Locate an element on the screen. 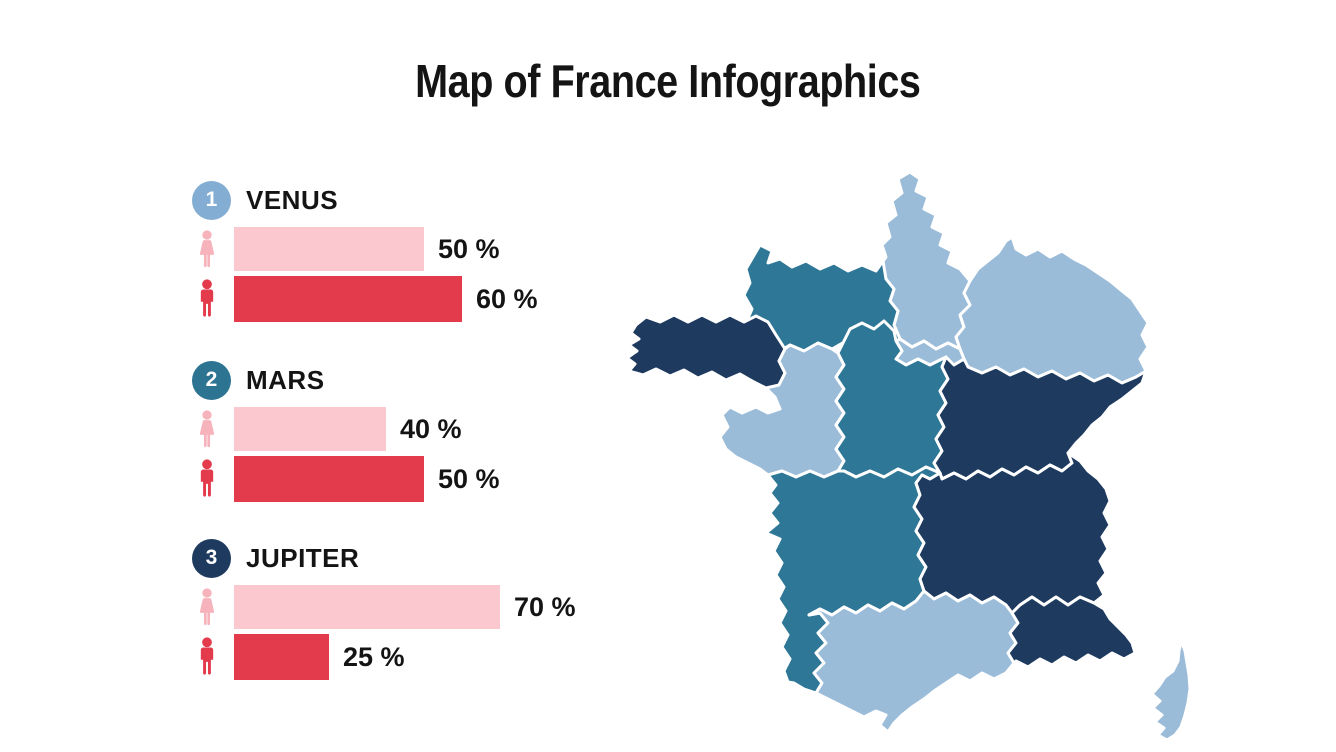 This screenshot has width=1336, height=752. region-occitanie is located at coordinates (913, 661).